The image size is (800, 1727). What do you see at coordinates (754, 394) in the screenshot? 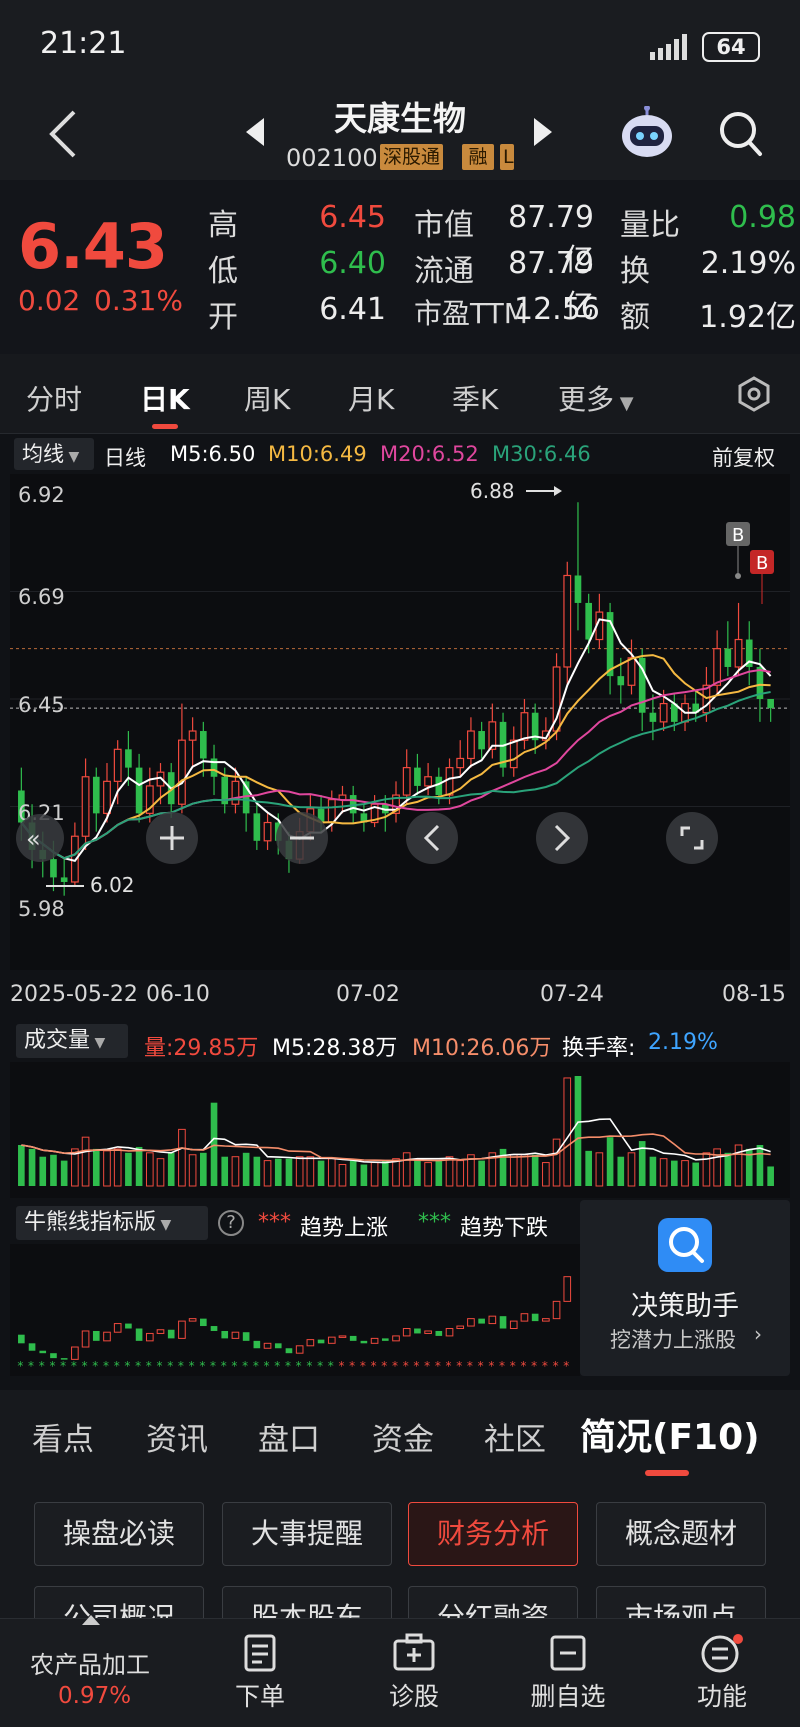
I see `settings-hexagon-icon` at bounding box center [754, 394].